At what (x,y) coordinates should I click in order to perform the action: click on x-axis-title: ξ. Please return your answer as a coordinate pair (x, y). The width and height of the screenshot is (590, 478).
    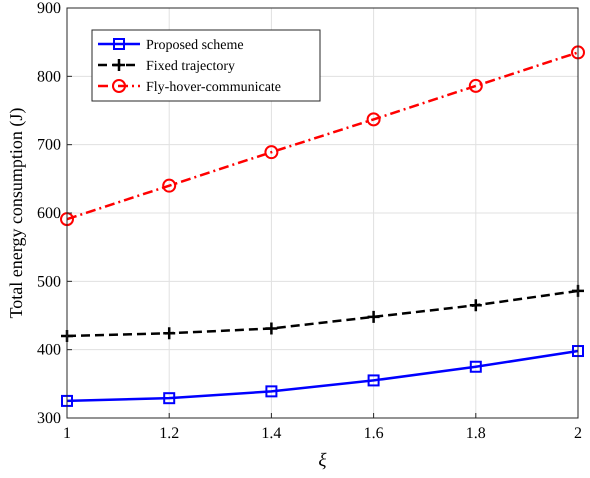
    Looking at the image, I should click on (323, 460).